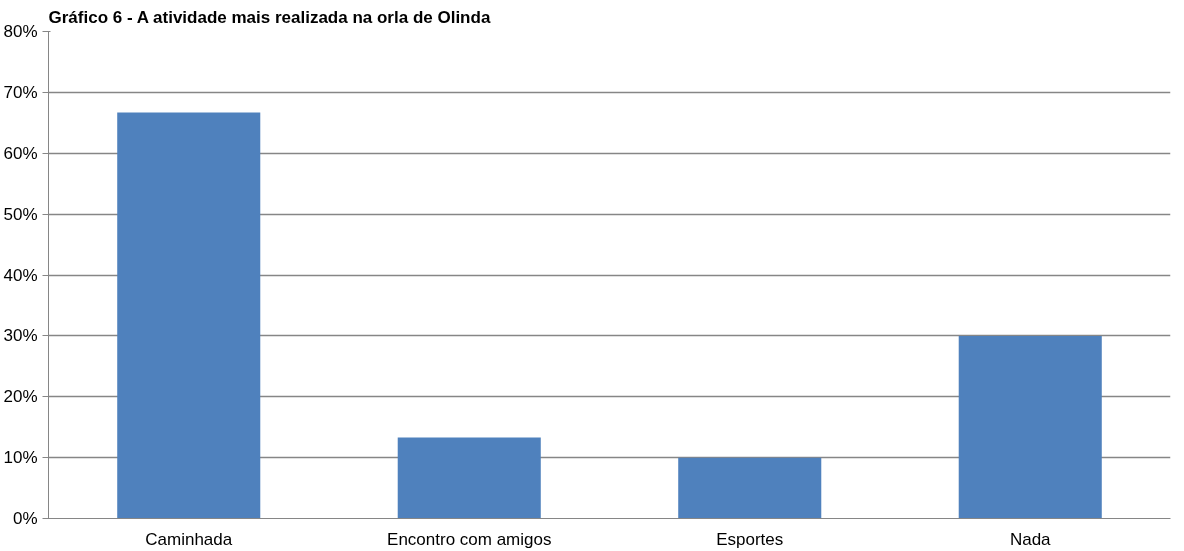 Image resolution: width=1184 pixels, height=551 pixels. Describe the element at coordinates (20, 275) in the screenshot. I see `y-tick-label: 40%` at that location.